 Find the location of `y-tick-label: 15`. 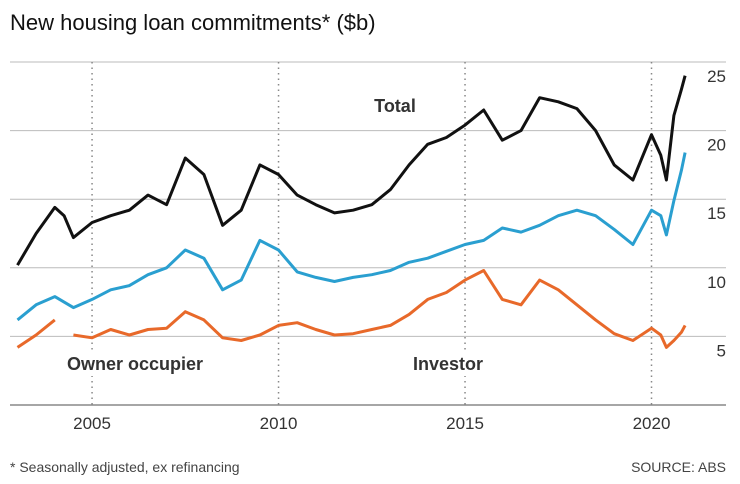

y-tick-label: 15 is located at coordinates (716, 213).